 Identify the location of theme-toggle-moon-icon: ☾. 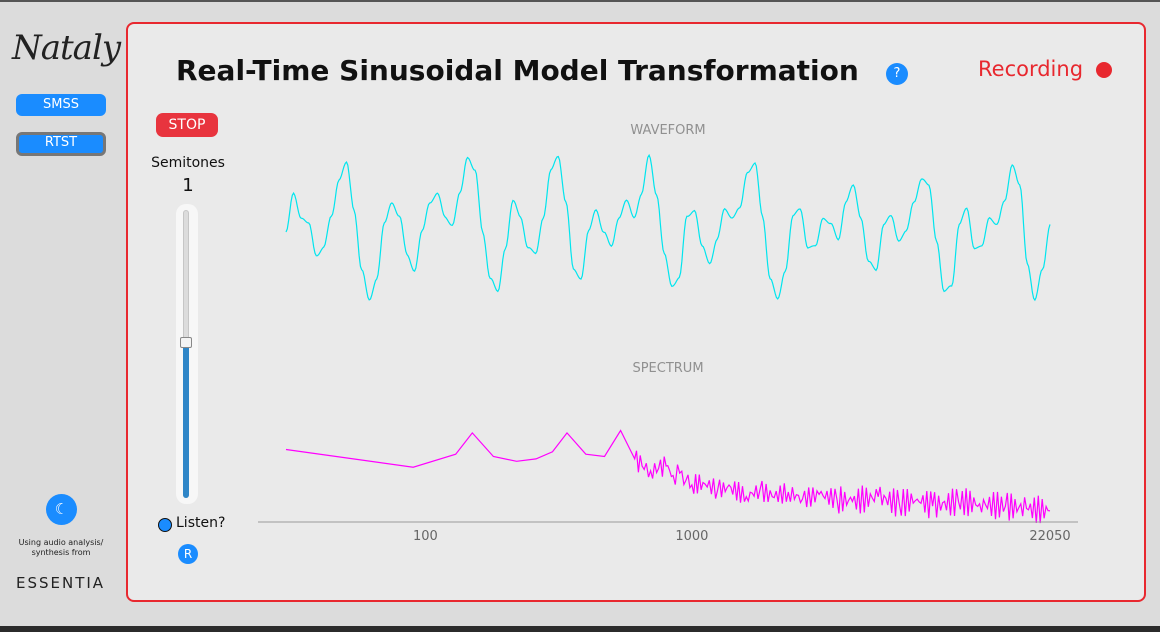
(61, 509).